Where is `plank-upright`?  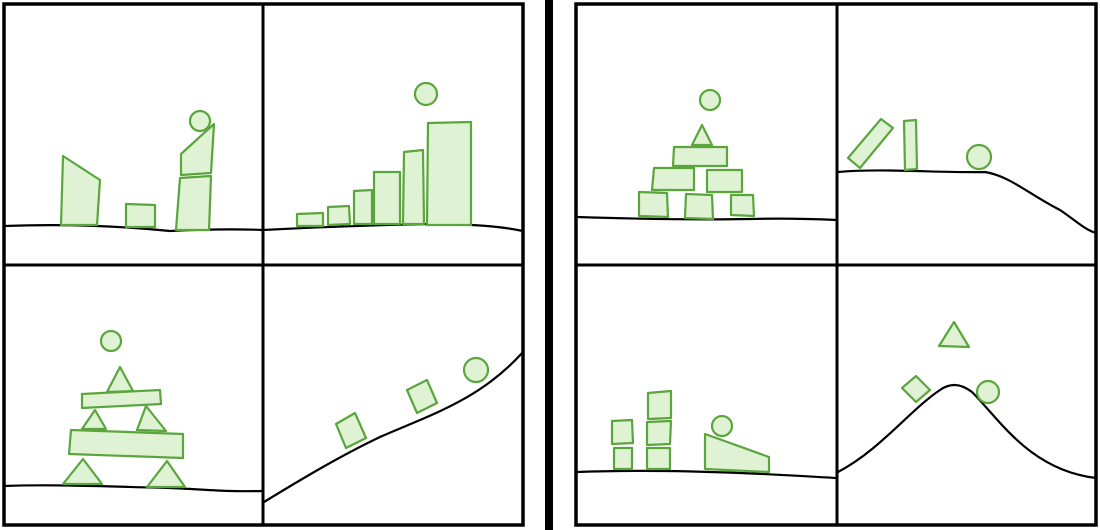 plank-upright is located at coordinates (910, 145).